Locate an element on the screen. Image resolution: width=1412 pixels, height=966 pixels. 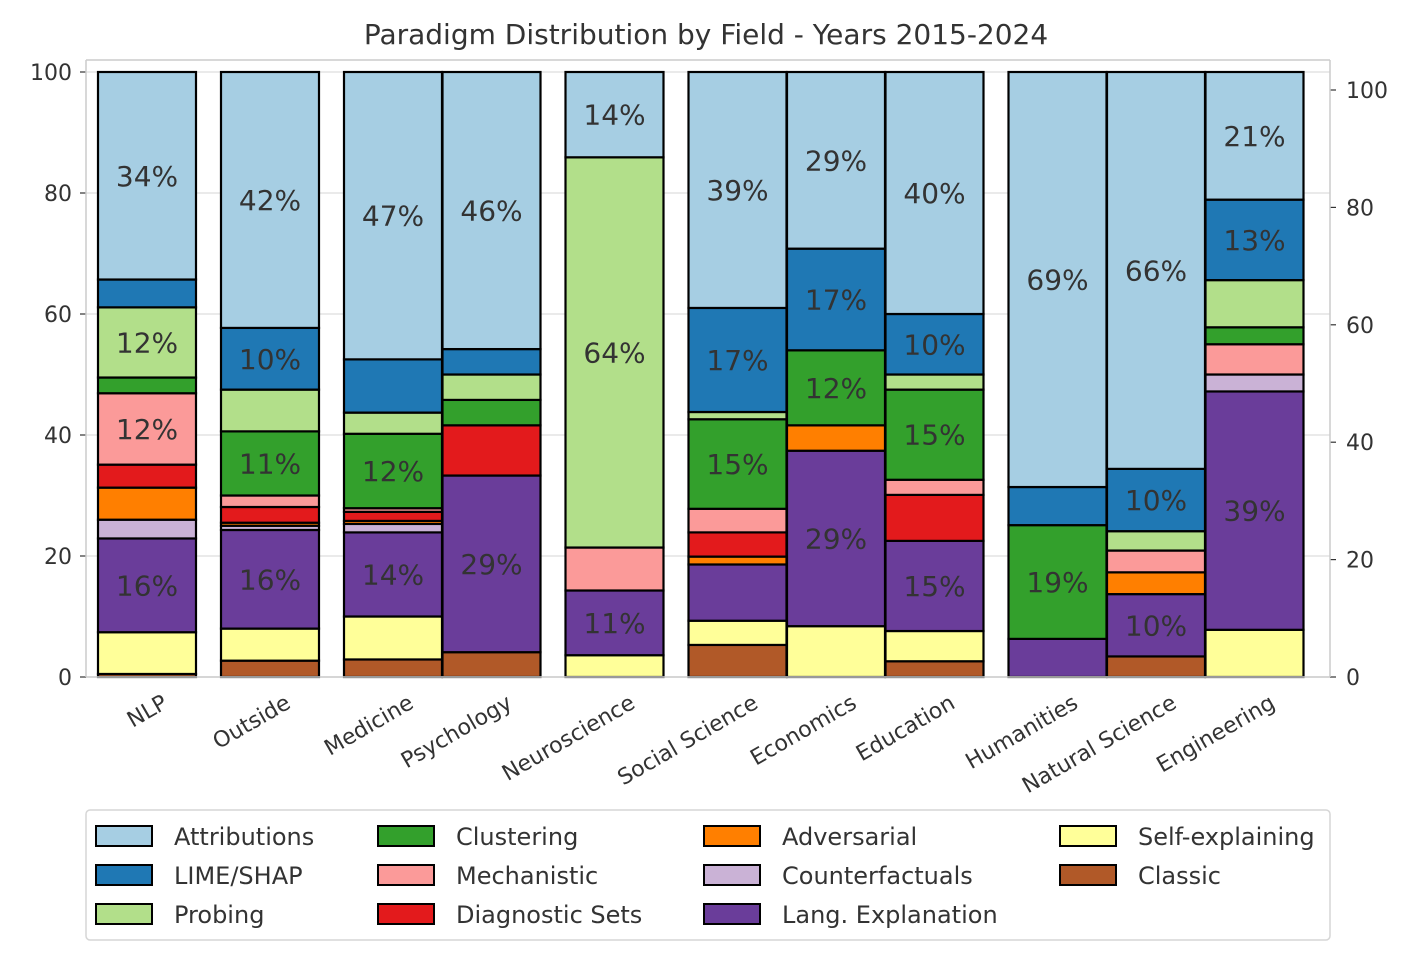
bar-natural-science-classic is located at coordinates (1156, 667).